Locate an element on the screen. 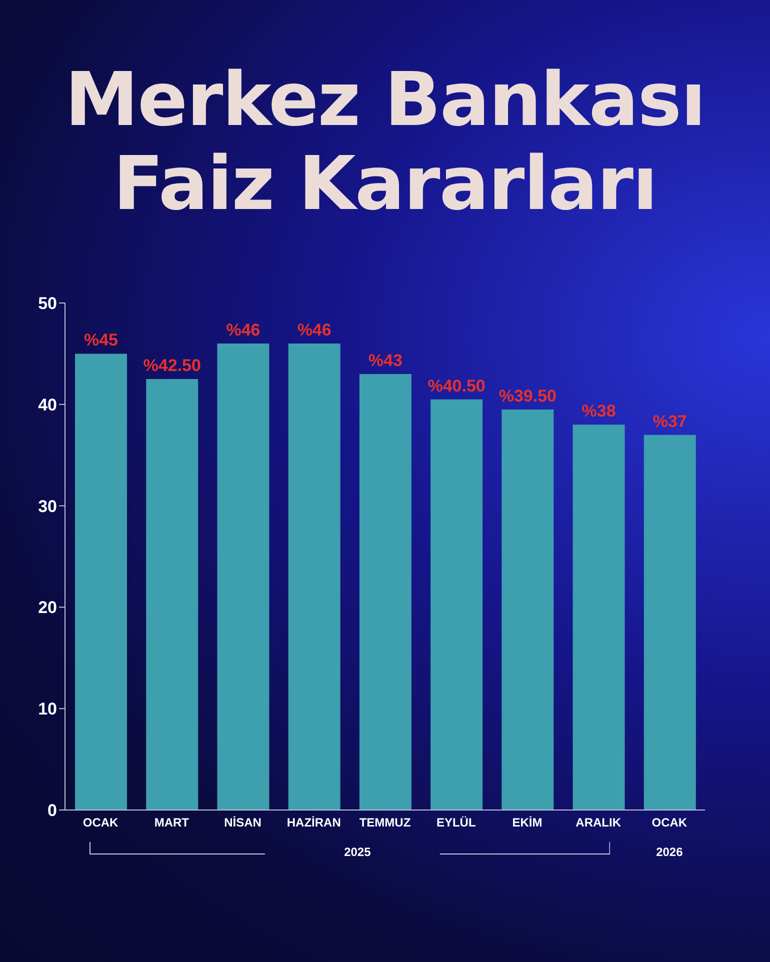 This screenshot has height=962, width=770. y-tick-label: 30 is located at coordinates (47, 506).